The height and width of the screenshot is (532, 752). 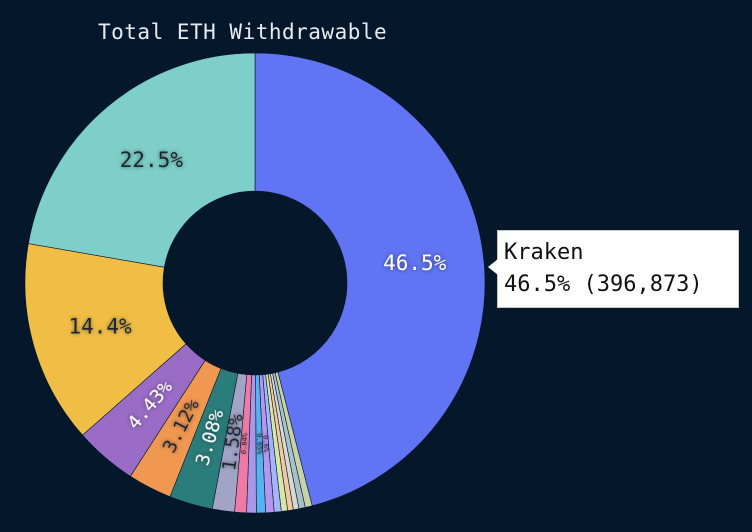 I want to click on chart-title: Total ETH Withdrawable, so click(x=243, y=32).